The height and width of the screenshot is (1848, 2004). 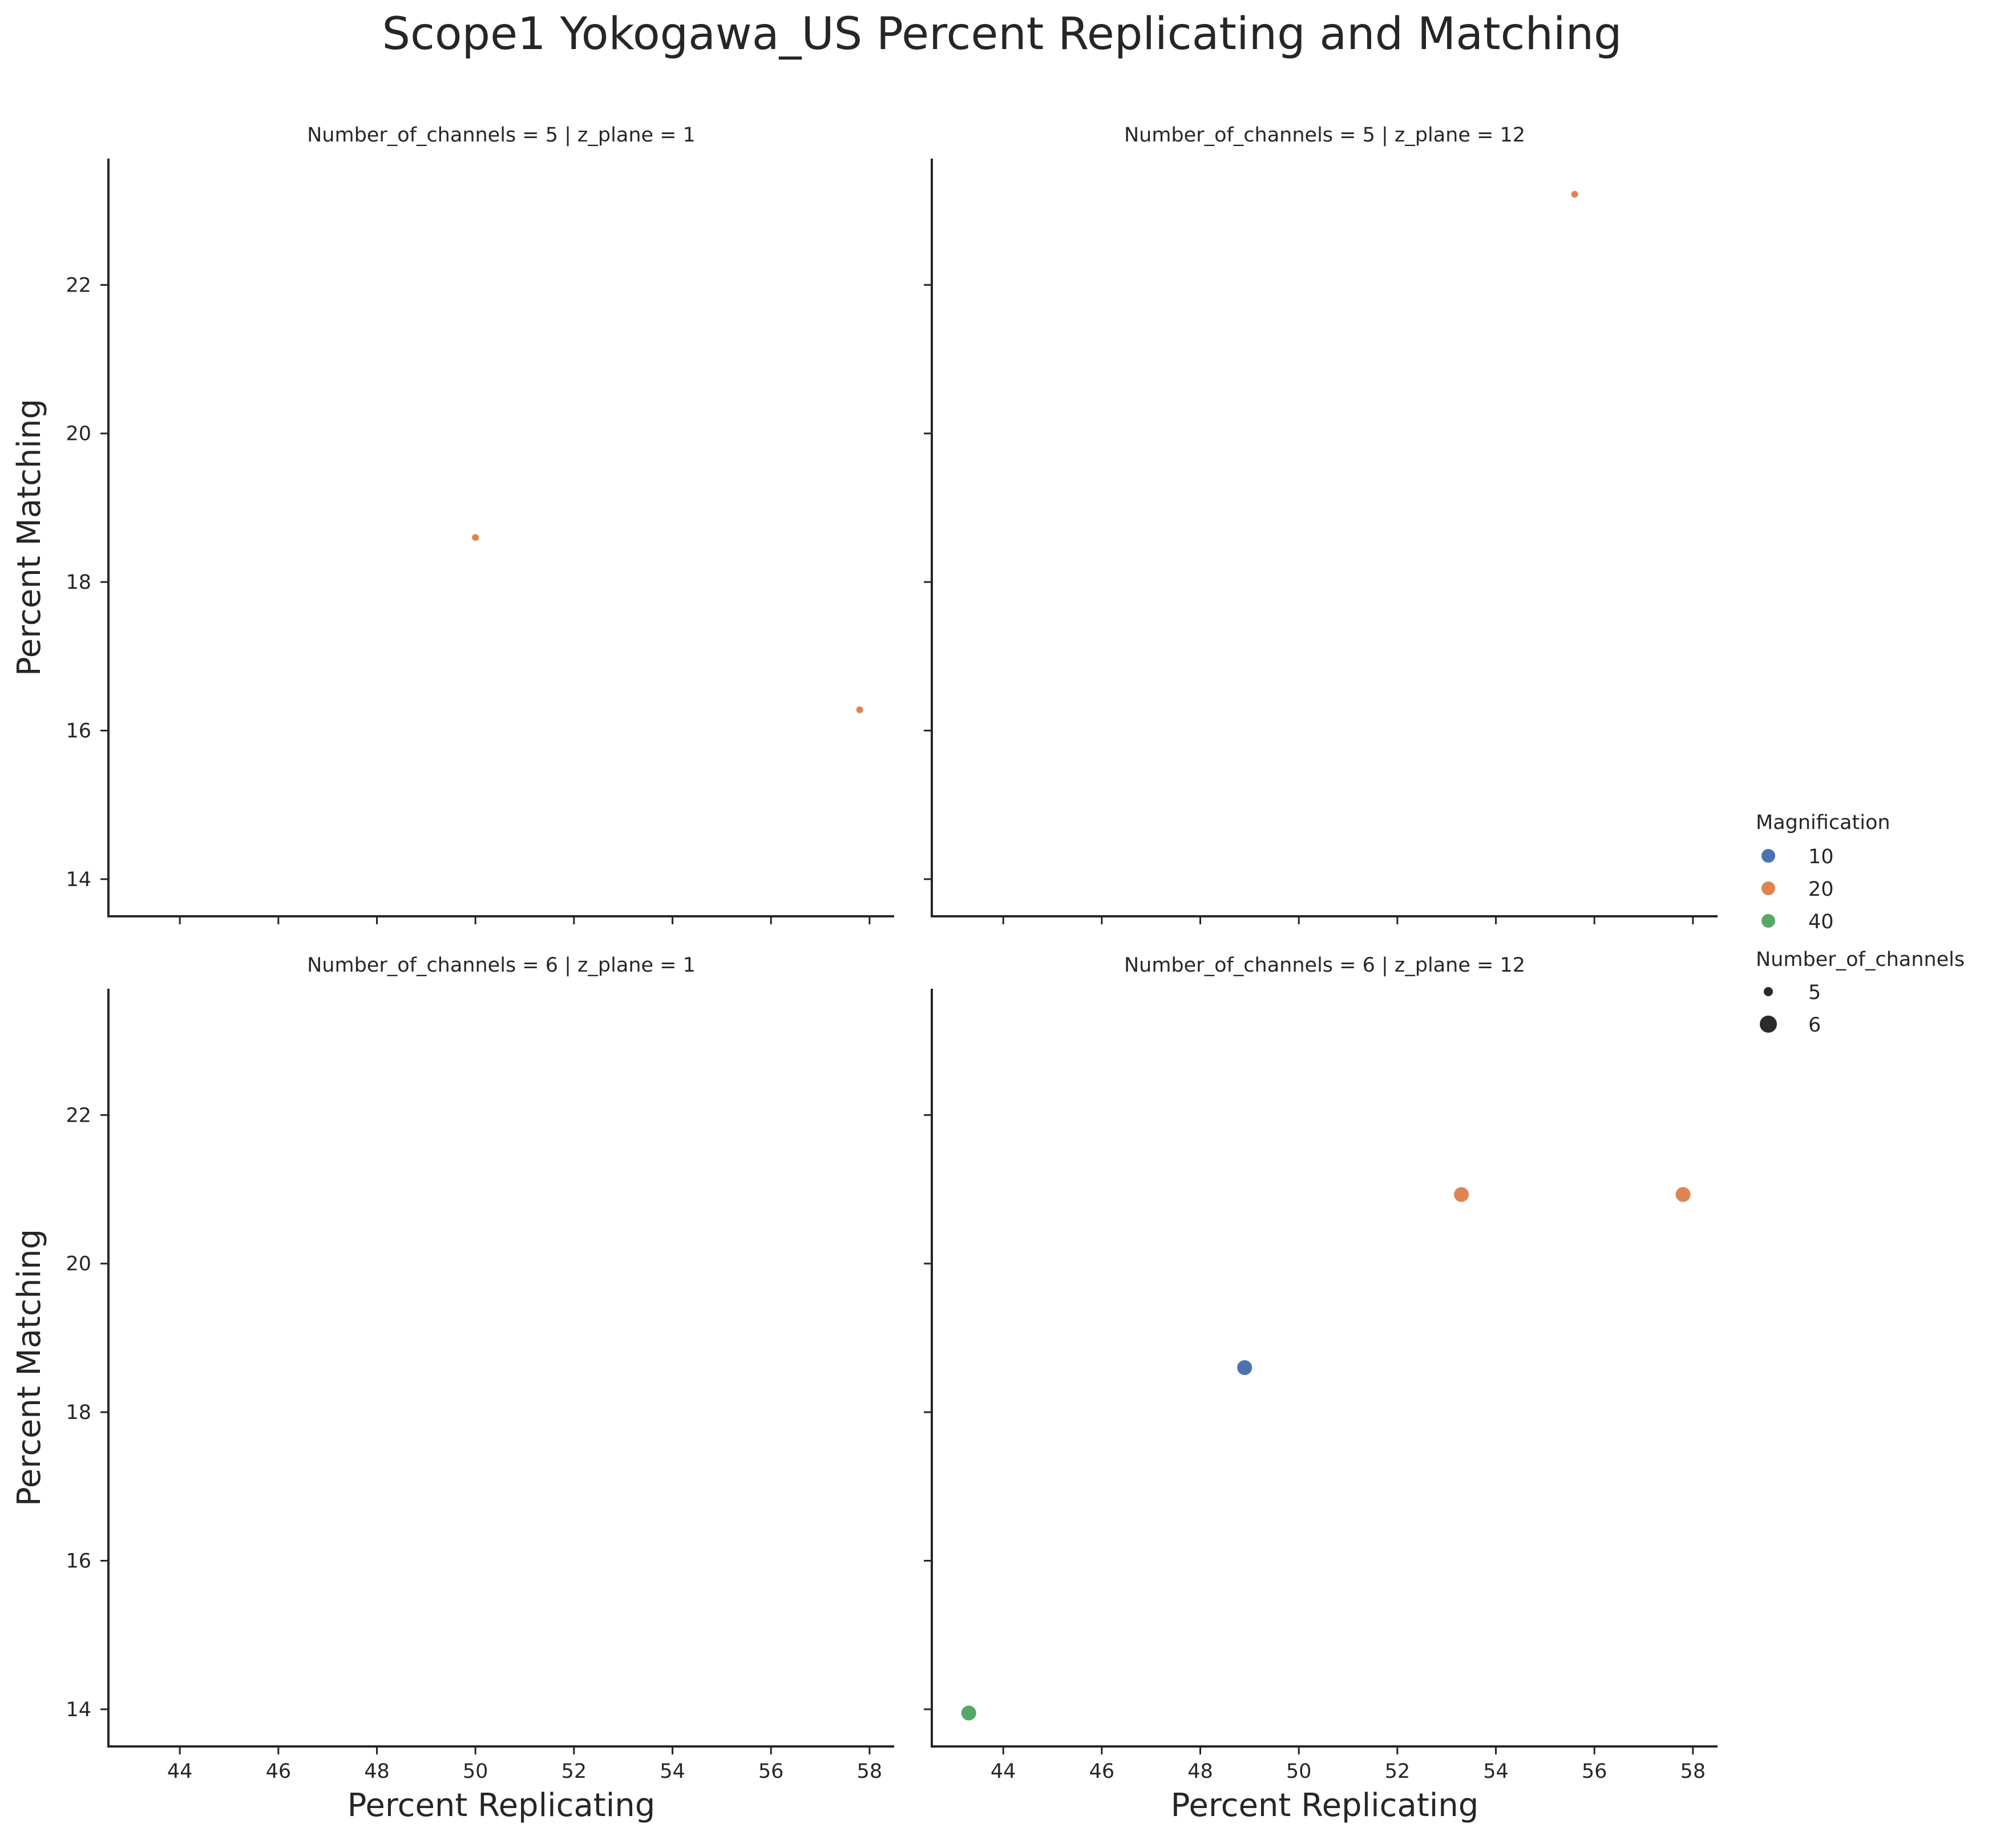 I want to click on facet-title: Number_of_channels = 5 | z_plane = 12, so click(x=1325, y=135).